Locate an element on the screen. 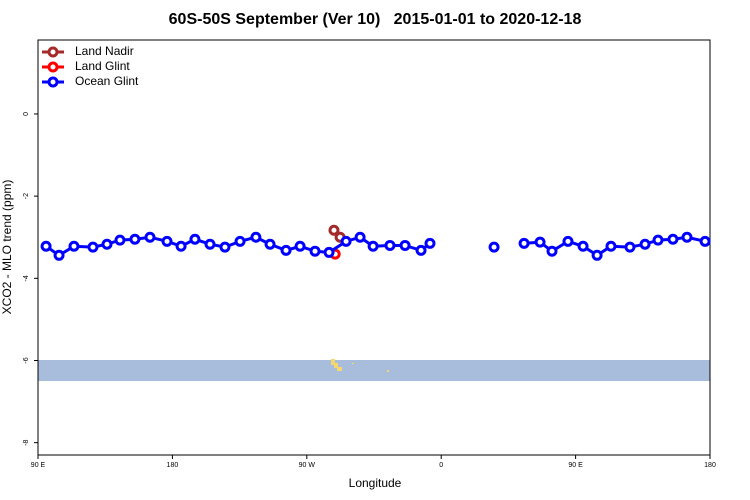 The height and width of the screenshot is (500, 750). ocean-map is located at coordinates (374, 370).